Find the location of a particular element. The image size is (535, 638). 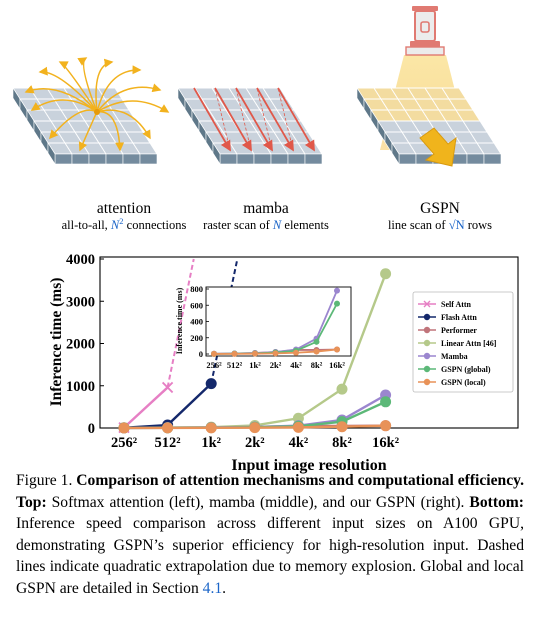

series-line is located at coordinates (146, 407).